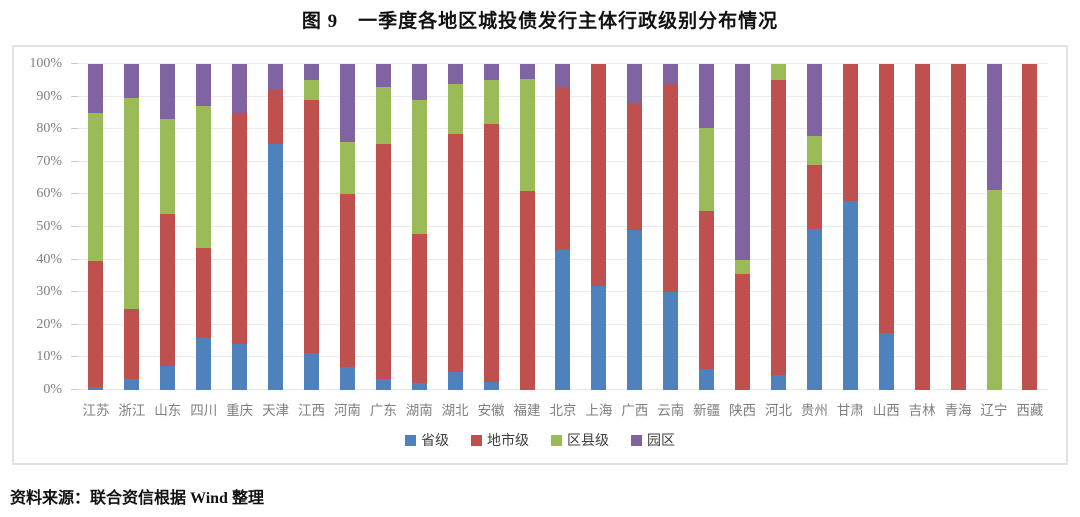 The image size is (1080, 517). I want to click on x-tick-label-河北: 河北, so click(778, 410).